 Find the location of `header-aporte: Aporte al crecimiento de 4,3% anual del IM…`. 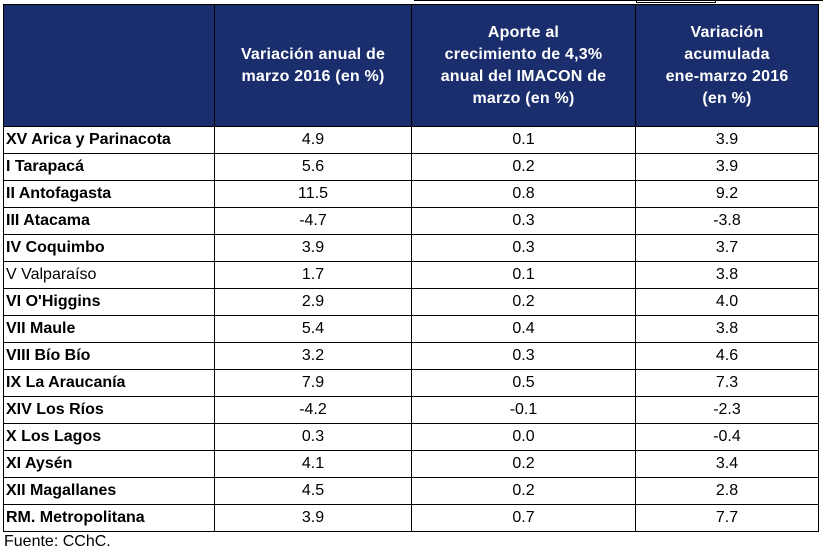

header-aporte: Aporte al crecimiento de 4,3% anual del IM… is located at coordinates (523, 65).